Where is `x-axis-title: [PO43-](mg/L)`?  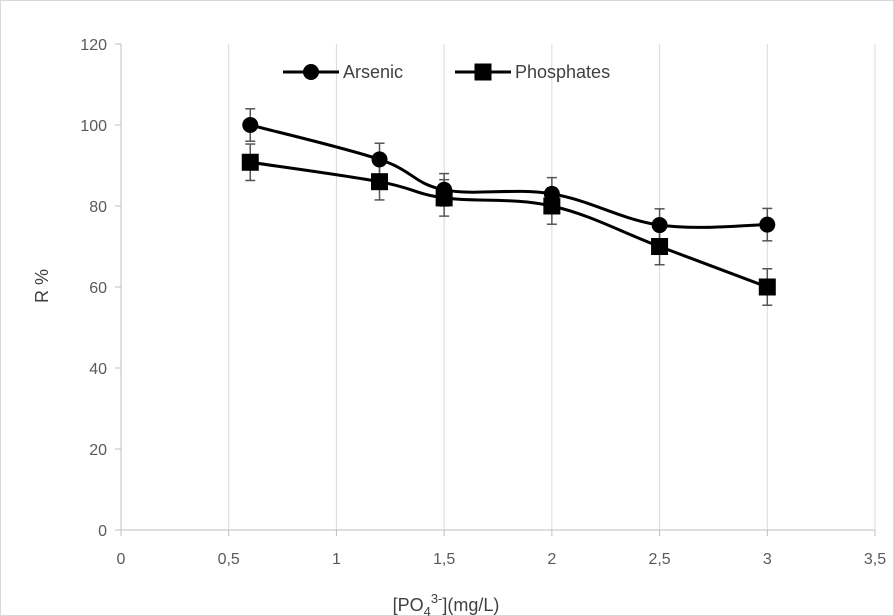
x-axis-title: [PO43-](mg/L) is located at coordinates (446, 603).